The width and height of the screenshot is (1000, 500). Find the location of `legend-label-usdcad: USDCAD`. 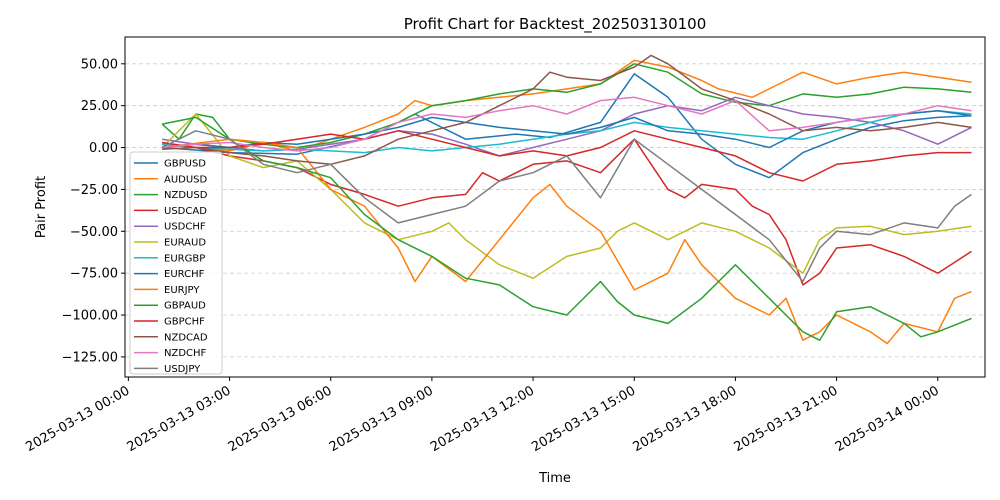

legend-label-usdcad: USDCAD is located at coordinates (185, 211).